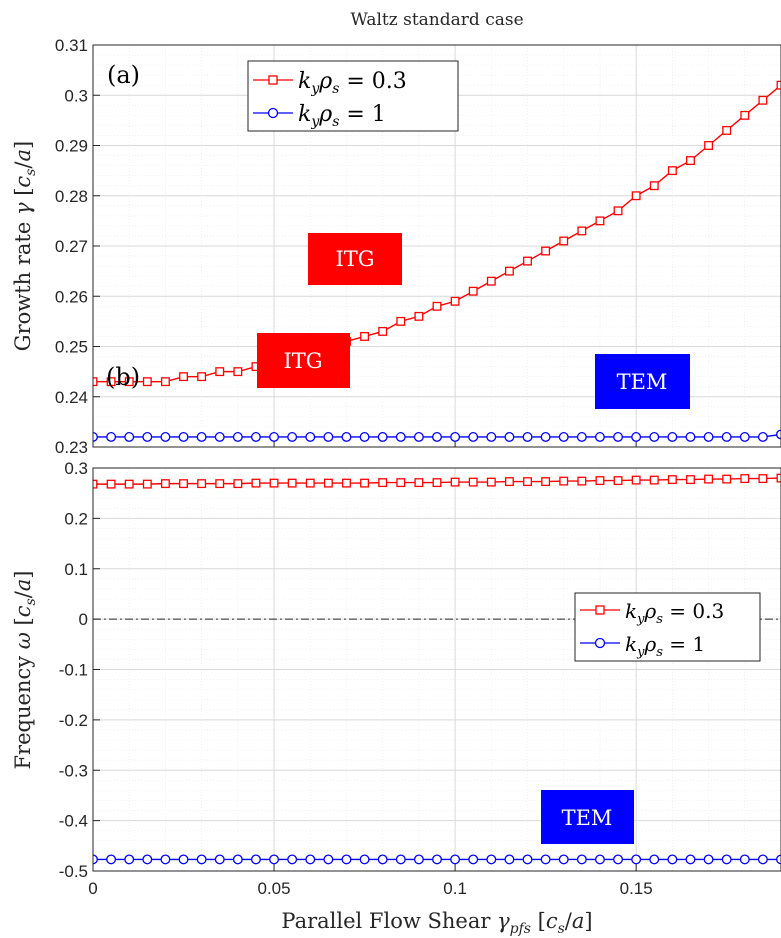 This screenshot has width=781, height=938. What do you see at coordinates (636, 888) in the screenshot?
I see `x-tick-label: 0.15` at bounding box center [636, 888].